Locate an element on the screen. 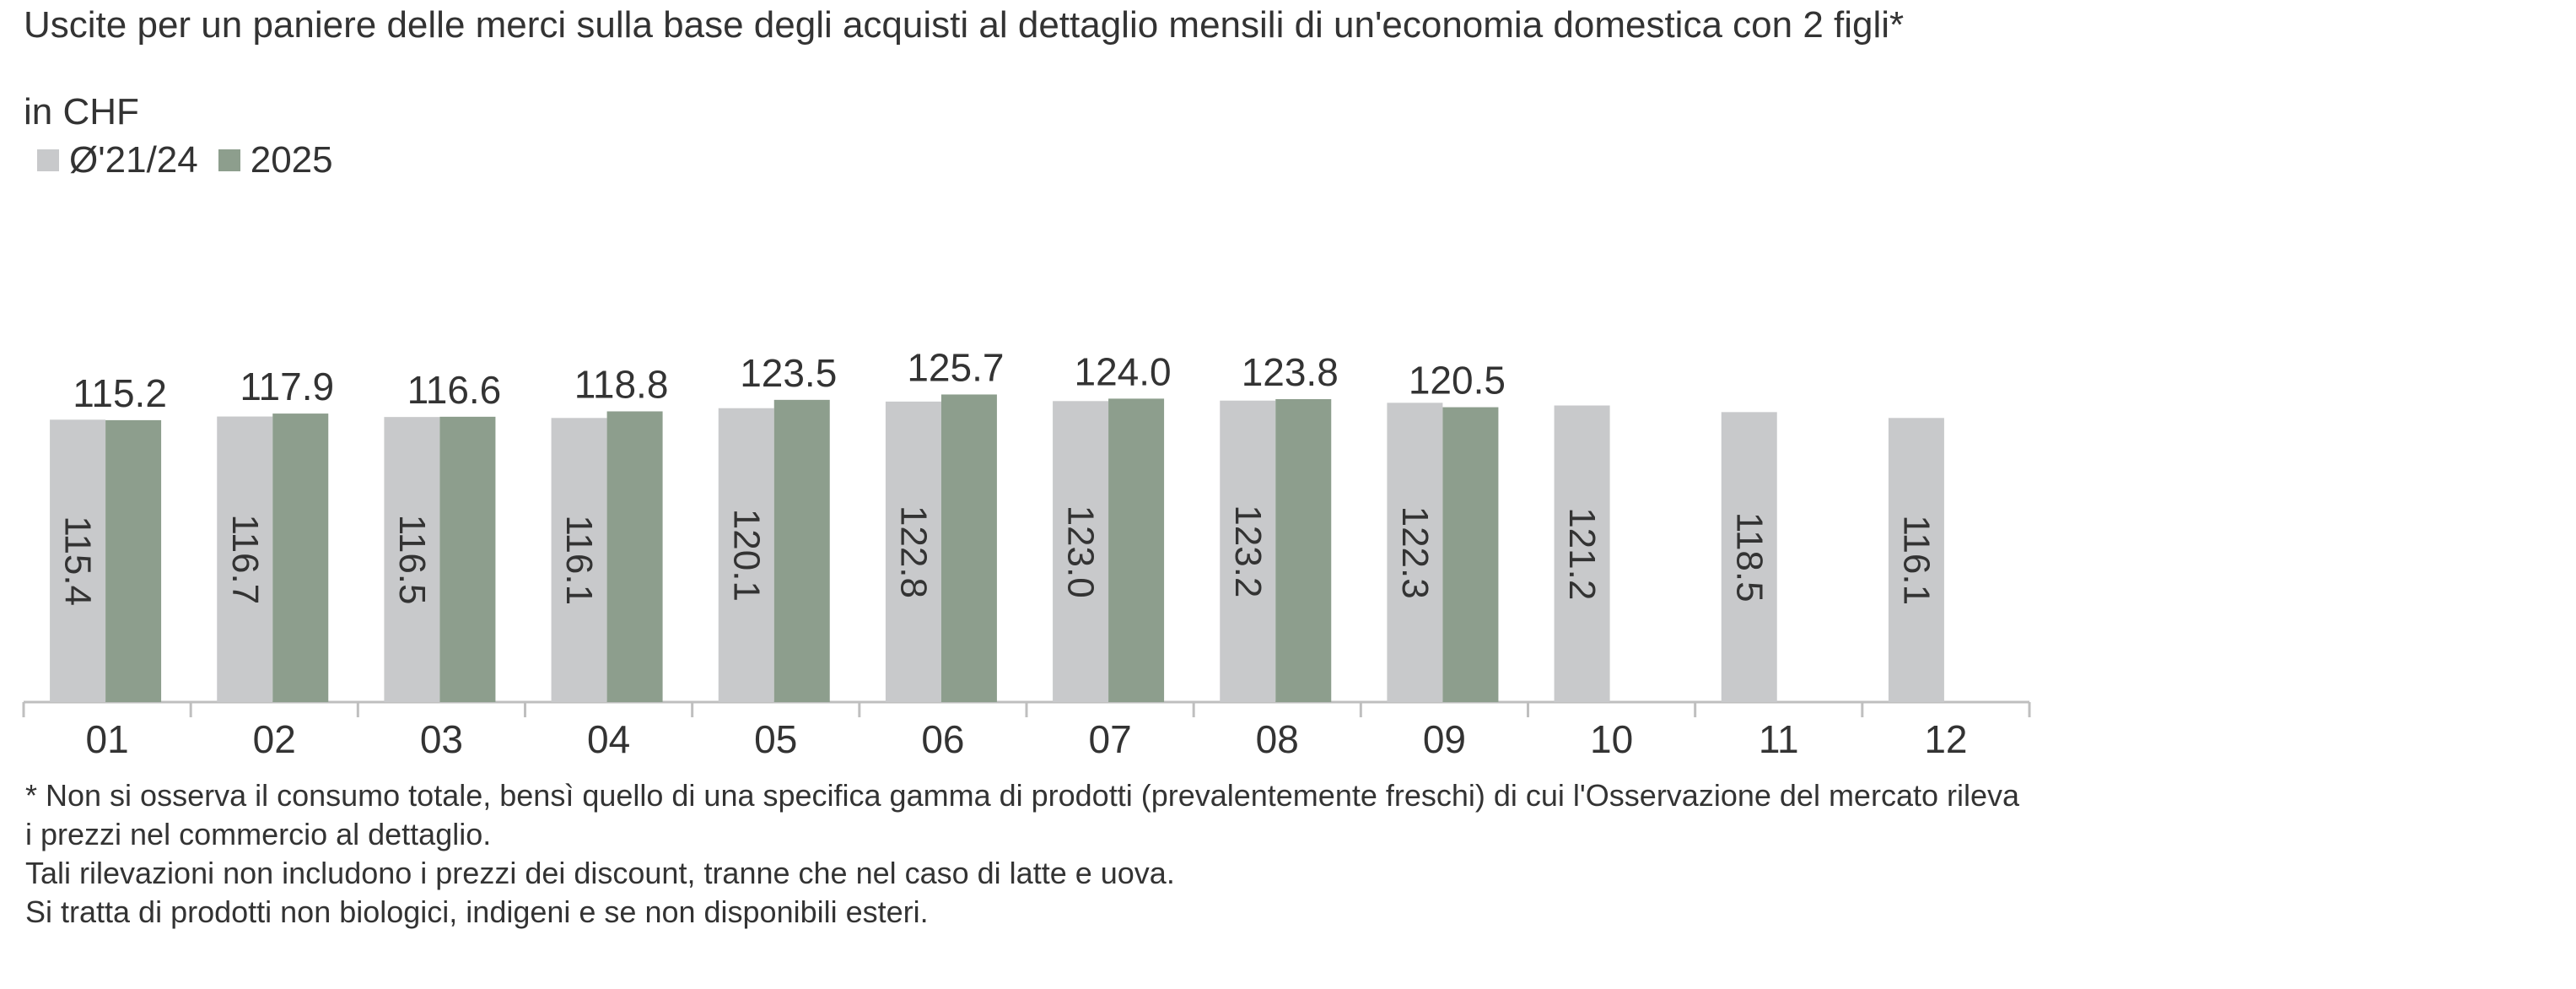 The height and width of the screenshot is (989, 2576). legend-swatch-2025 is located at coordinates (229, 160).